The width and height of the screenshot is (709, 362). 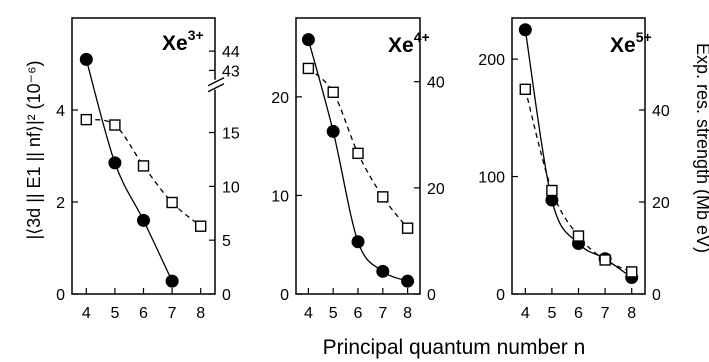 What do you see at coordinates (60, 111) in the screenshot?
I see `y-tick-label-left: 4` at bounding box center [60, 111].